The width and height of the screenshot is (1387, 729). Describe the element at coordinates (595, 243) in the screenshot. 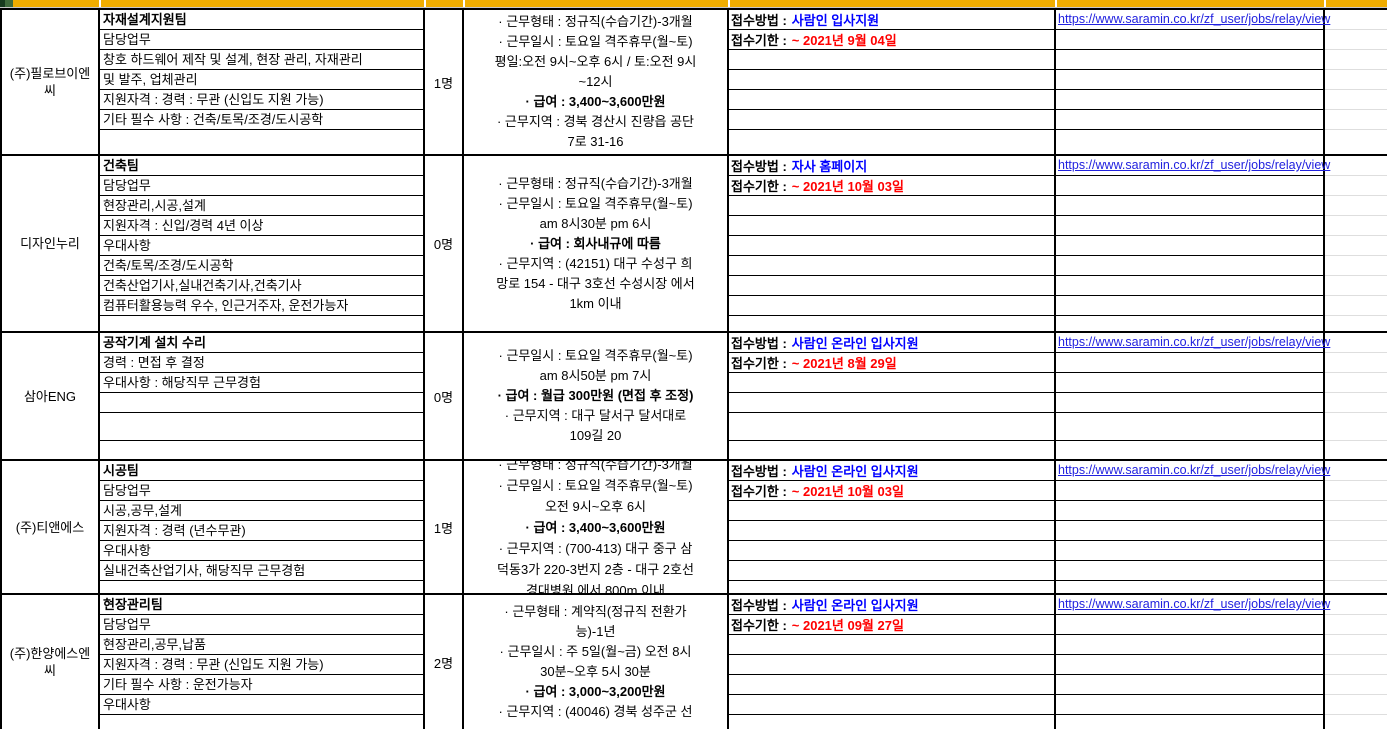

I see `salary-line: · 급여 : 회사내규에 따름` at that location.